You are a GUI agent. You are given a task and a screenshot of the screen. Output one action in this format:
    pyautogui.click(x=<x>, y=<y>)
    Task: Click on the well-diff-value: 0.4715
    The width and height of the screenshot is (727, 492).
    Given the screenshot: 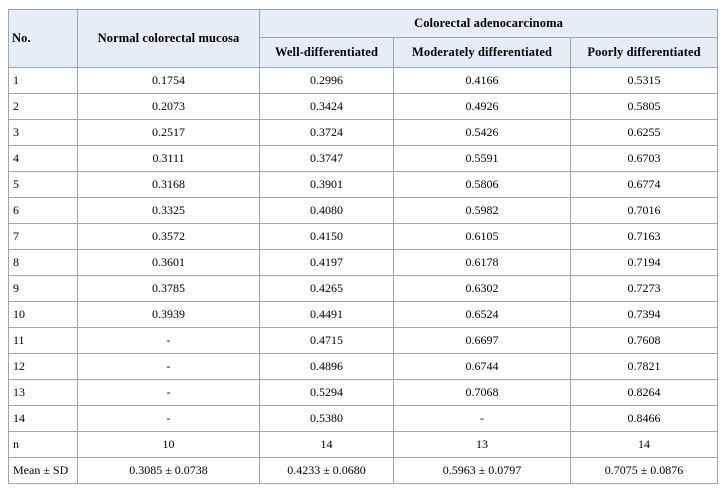 What is the action you would take?
    pyautogui.click(x=326, y=340)
    